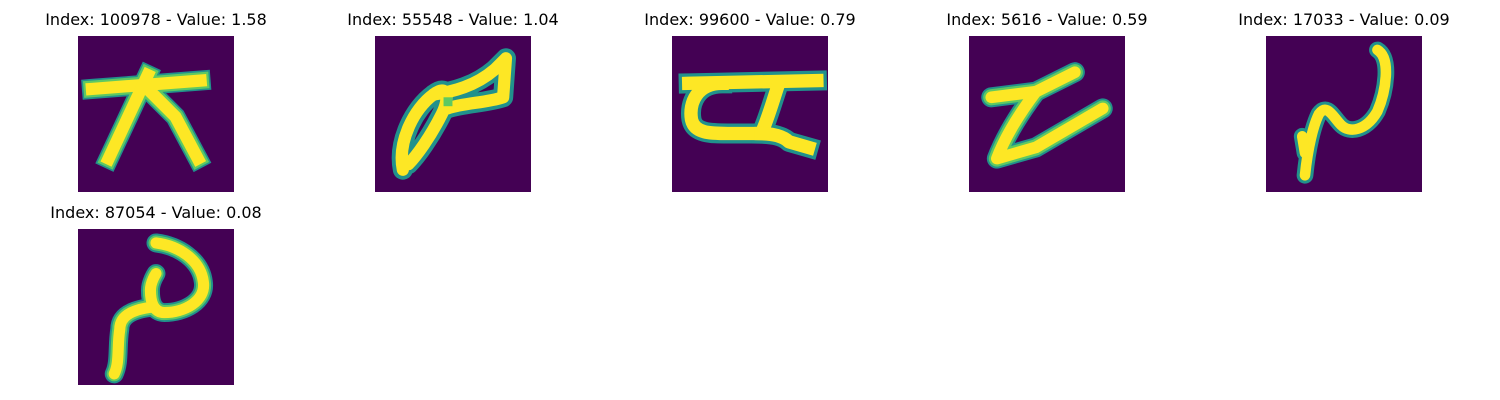 The image size is (1500, 400). Describe the element at coordinates (1344, 19) in the screenshot. I see `panel-title: Index: 17033 - Value: 0.09` at that location.